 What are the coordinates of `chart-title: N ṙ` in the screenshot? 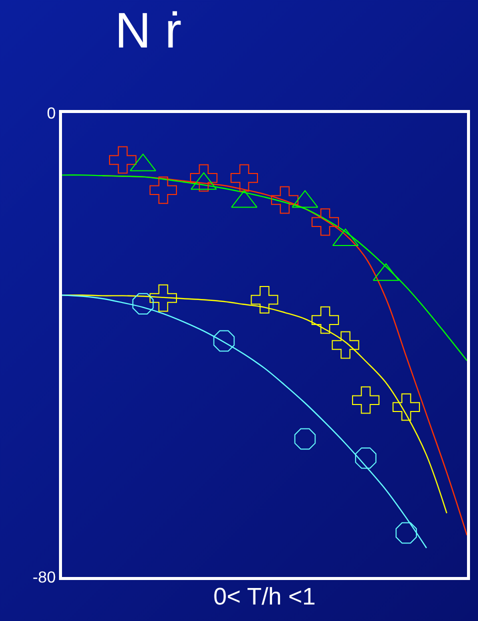 It's located at (148, 30).